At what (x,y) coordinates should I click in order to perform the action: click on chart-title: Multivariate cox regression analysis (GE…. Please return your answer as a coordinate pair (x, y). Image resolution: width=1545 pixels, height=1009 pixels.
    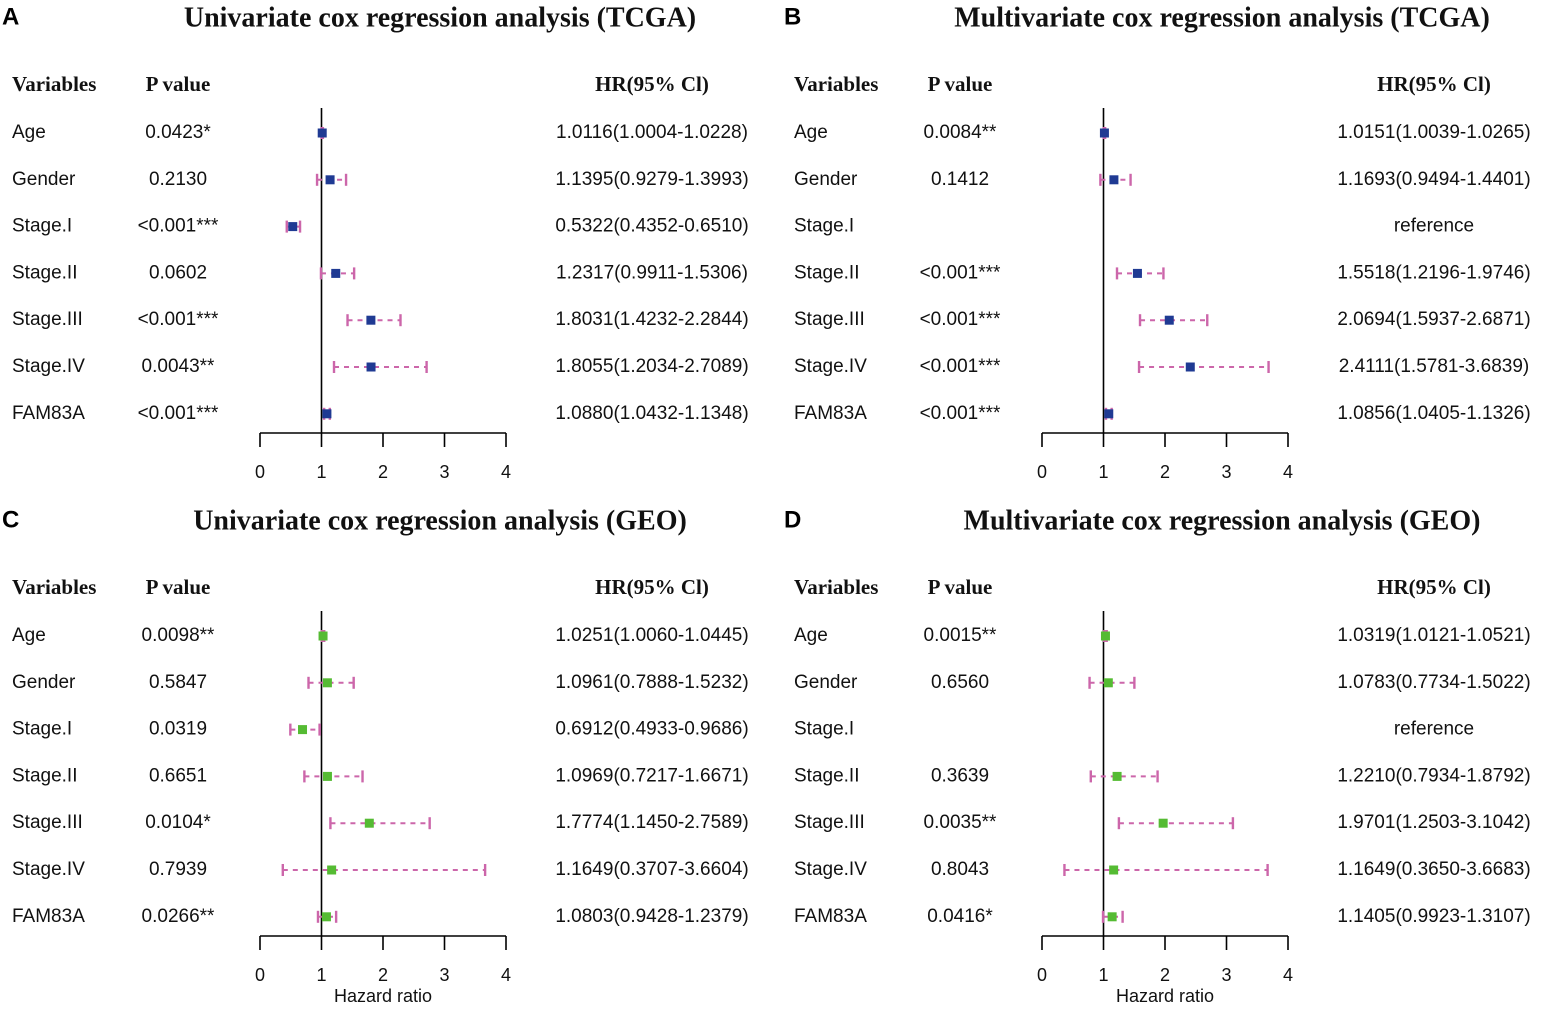
    Looking at the image, I should click on (1222, 520).